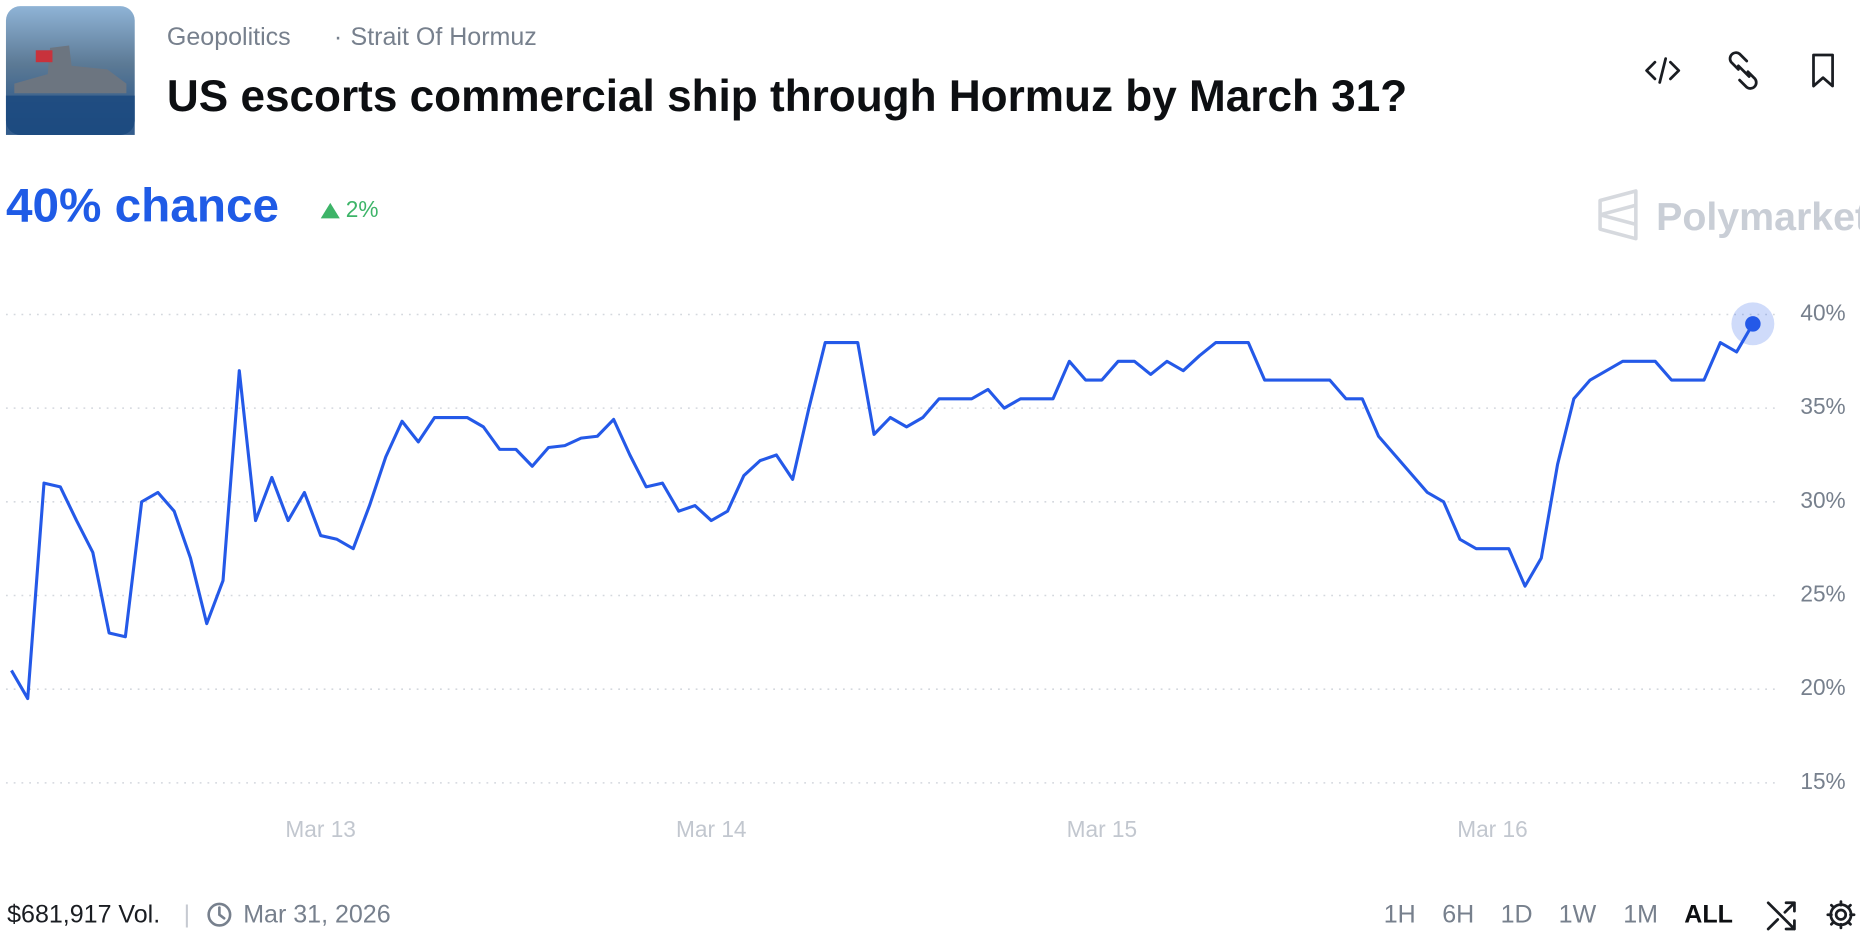 This screenshot has width=1860, height=934. Describe the element at coordinates (1663, 70) in the screenshot. I see `embed-button` at that location.